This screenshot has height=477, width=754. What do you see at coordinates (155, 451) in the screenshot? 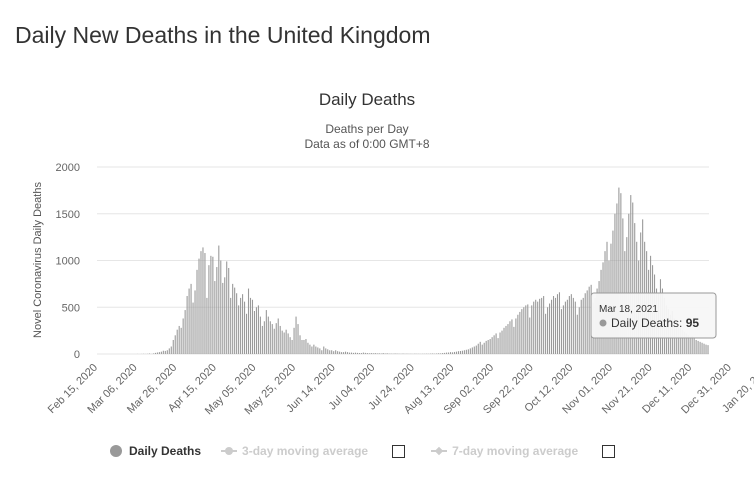
I see `legend-item-daily-deaths: Daily Deaths` at bounding box center [155, 451].